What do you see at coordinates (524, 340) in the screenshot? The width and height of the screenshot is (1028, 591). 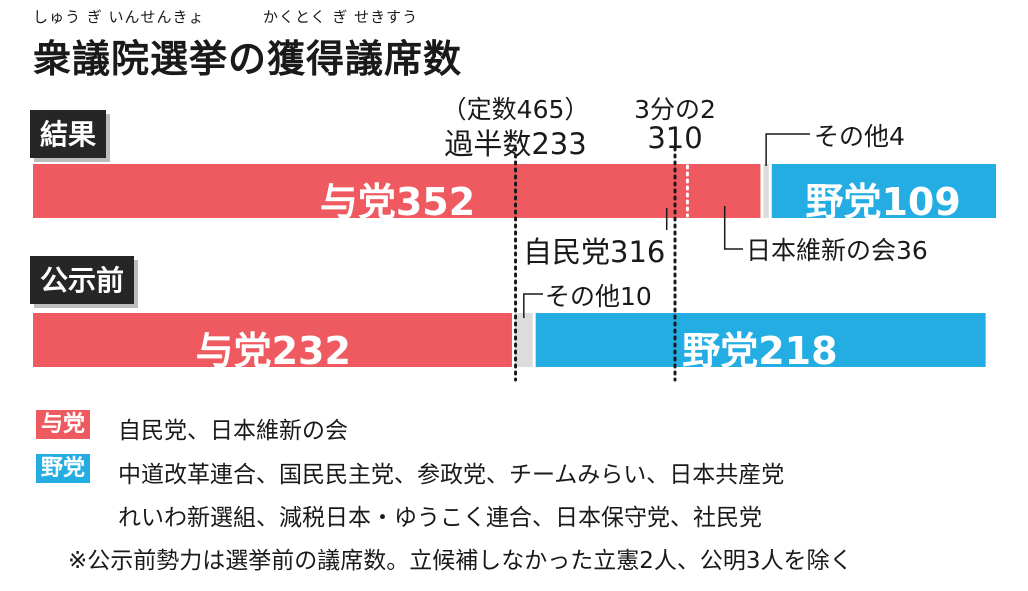 I see `bar-before-other` at bounding box center [524, 340].